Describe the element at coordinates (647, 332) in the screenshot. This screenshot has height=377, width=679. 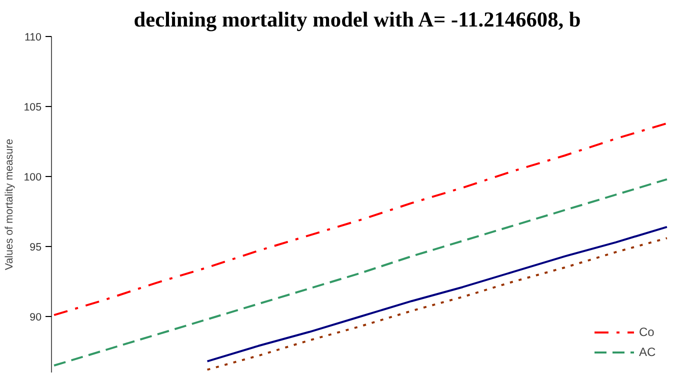
I see `legend-label: Co` at that location.